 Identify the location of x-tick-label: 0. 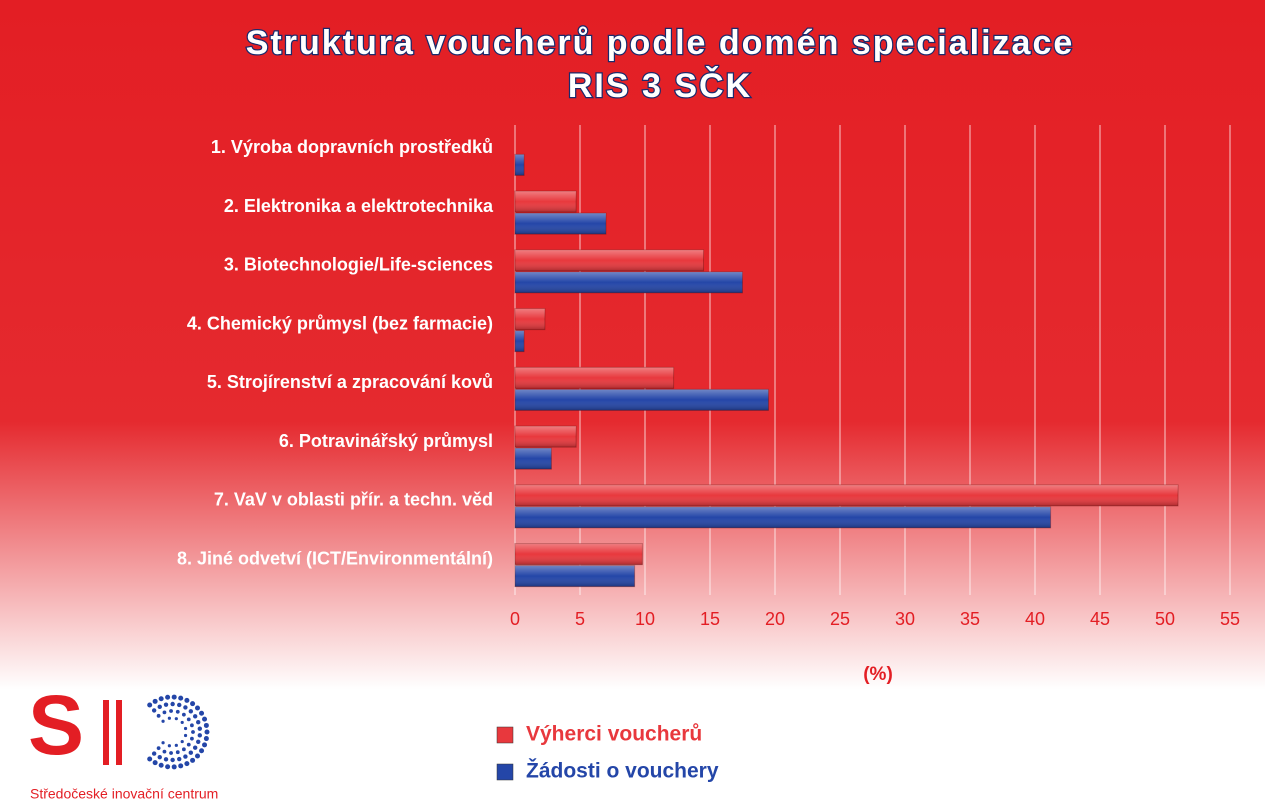
(515, 619).